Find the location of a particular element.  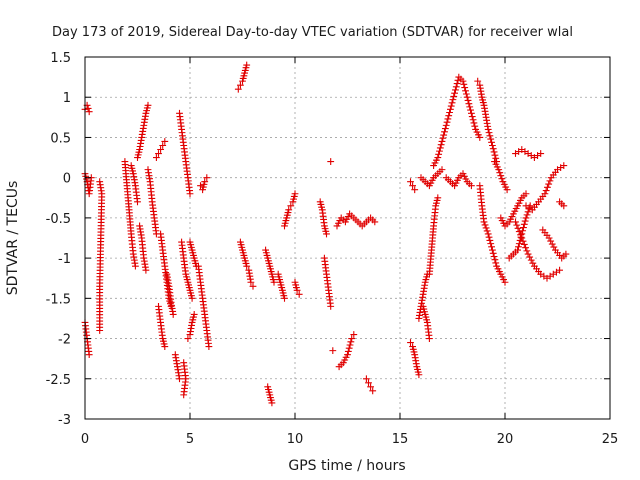

y-tick-label: 0.5 is located at coordinates (60, 138).